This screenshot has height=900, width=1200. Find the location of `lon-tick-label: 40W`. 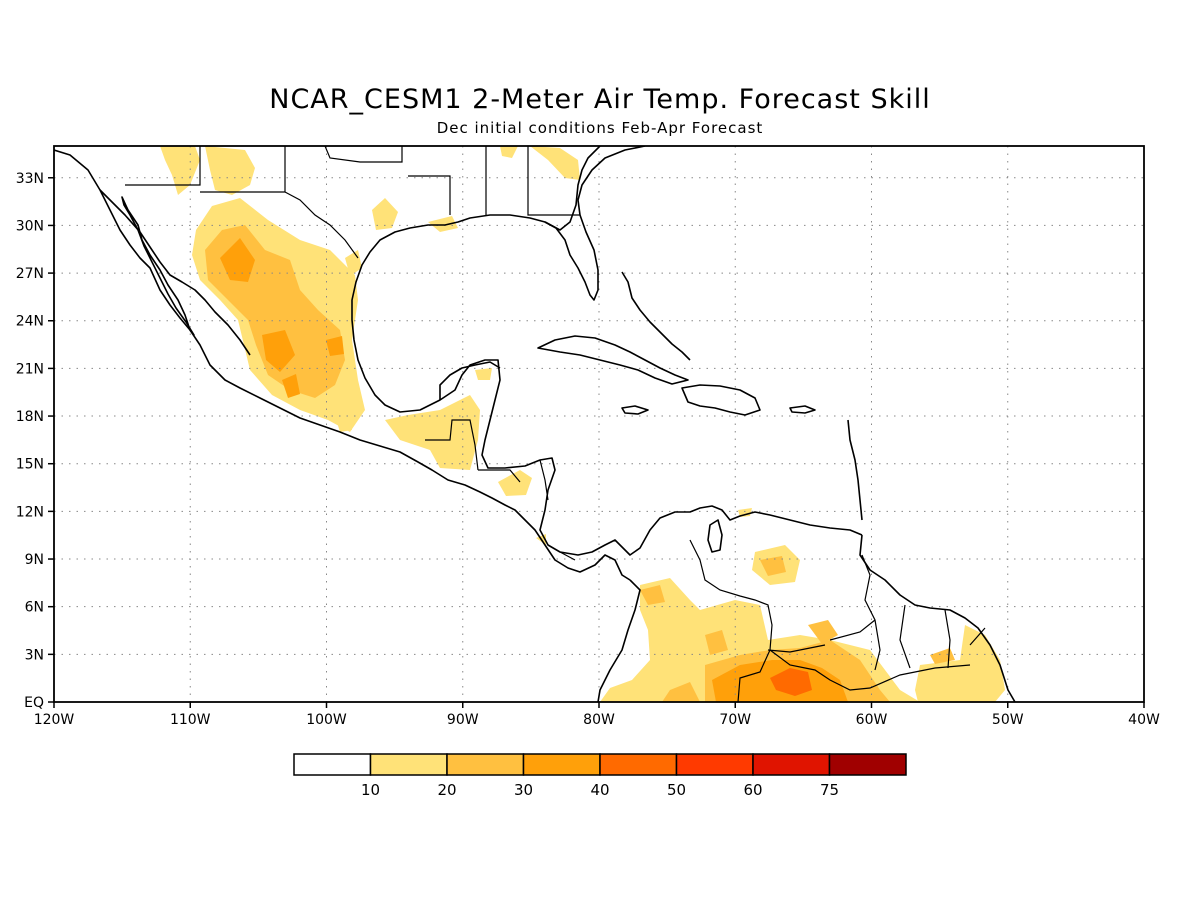

lon-tick-label: 40W is located at coordinates (1144, 720).